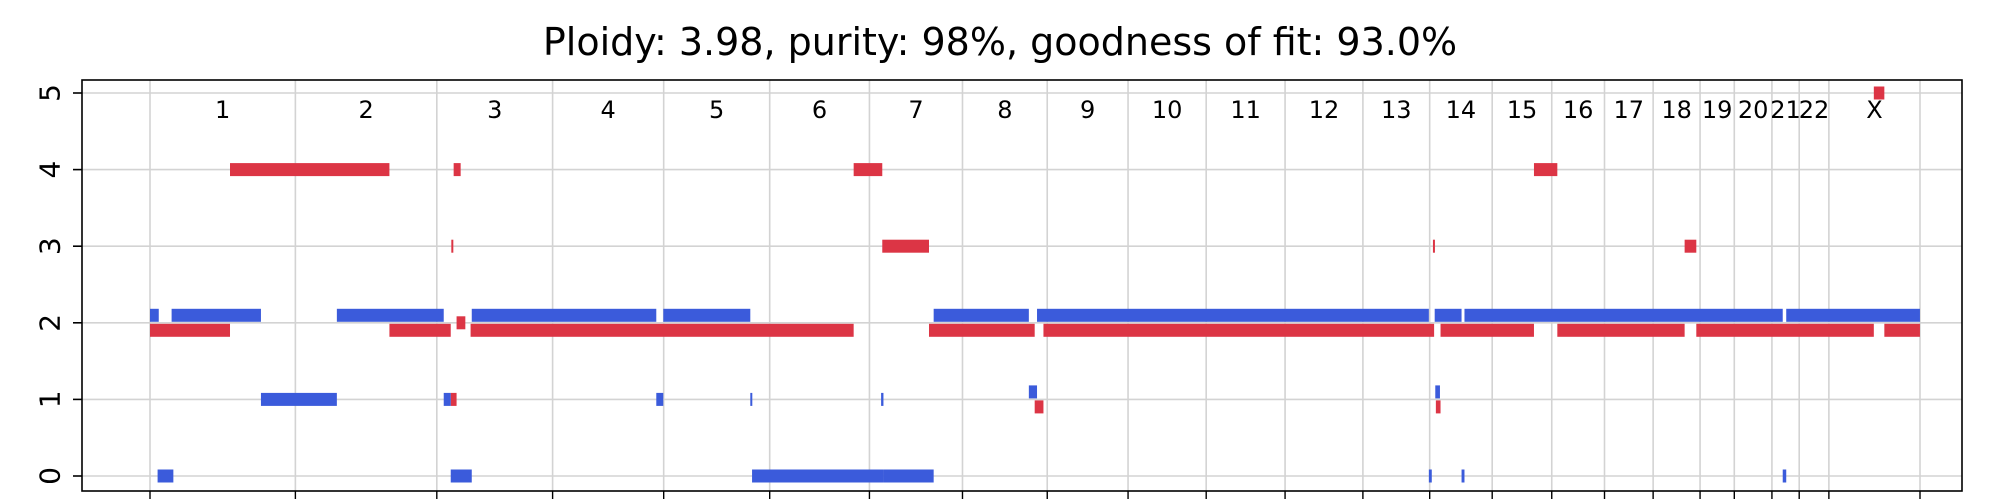 This screenshot has width=2000, height=500. I want to click on chromosome-label: 11, so click(1245, 110).